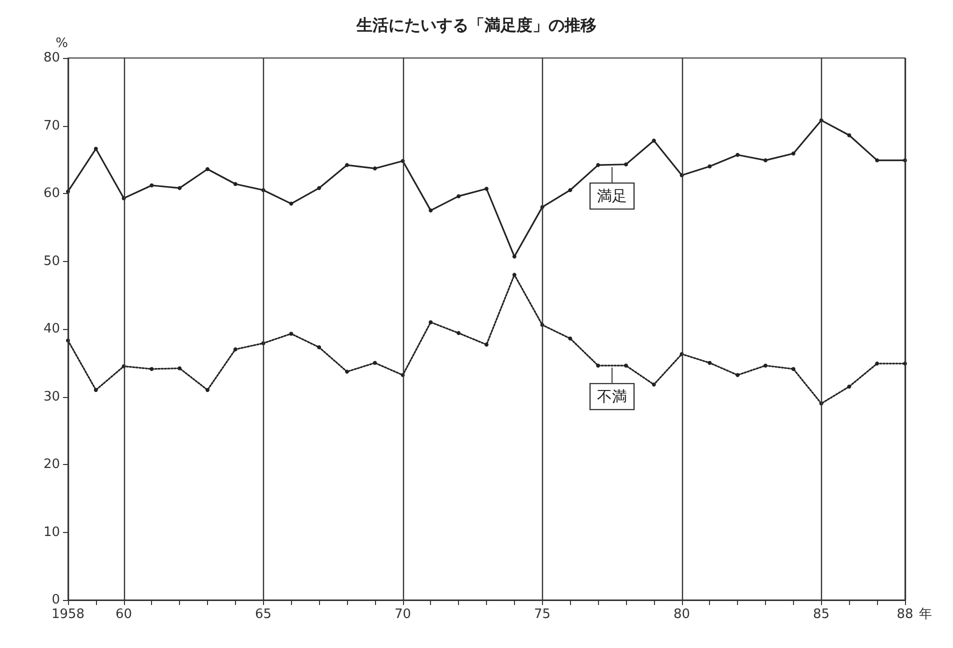 This screenshot has width=953, height=648. Describe the element at coordinates (51, 126) in the screenshot. I see `y-tick-label: 70` at that location.